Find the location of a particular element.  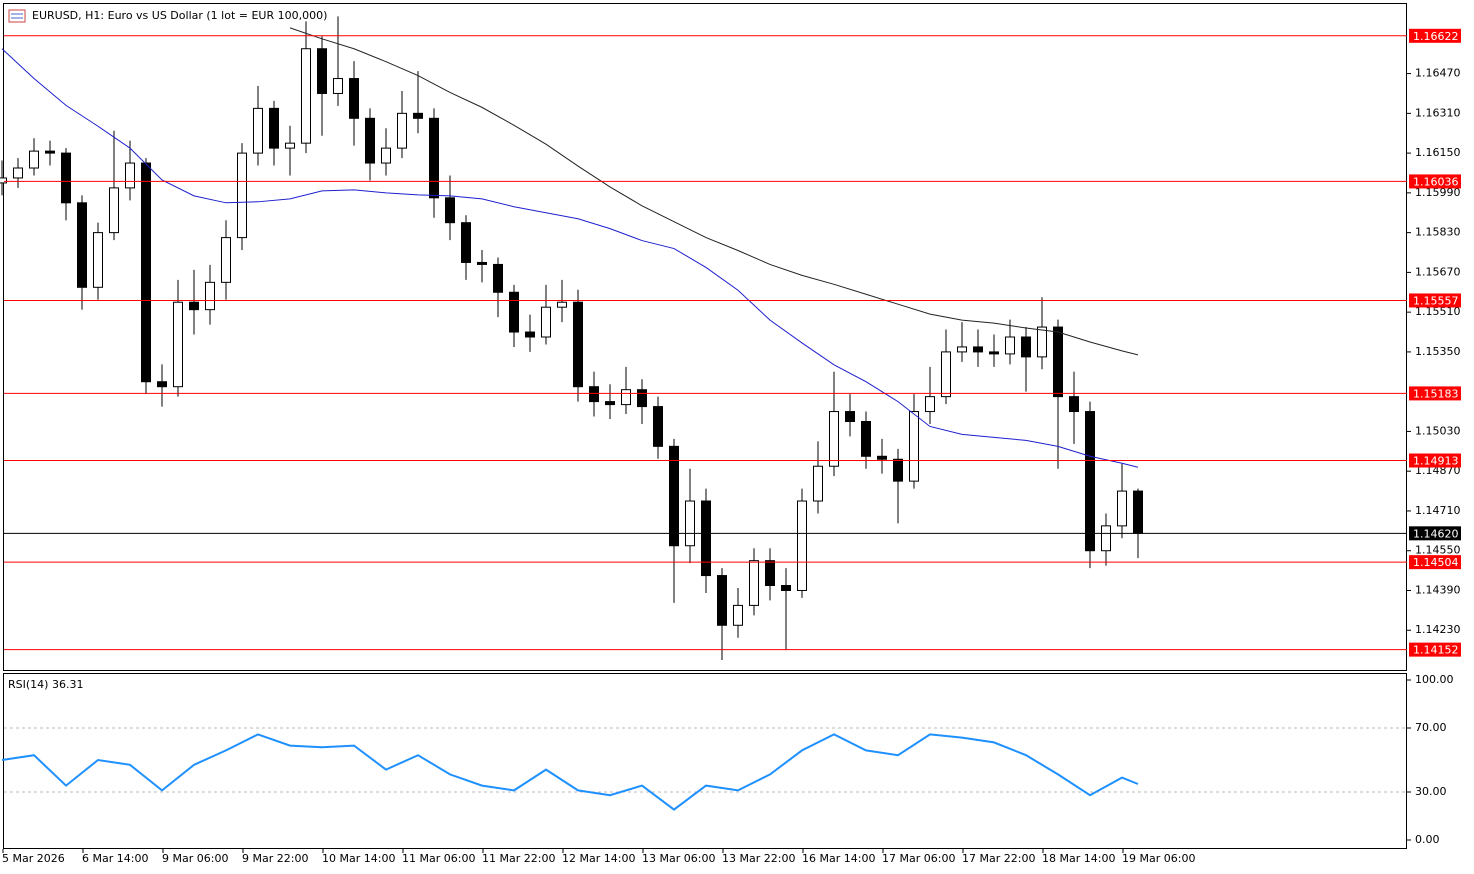

y-tick-label: 1.15830 is located at coordinates (1438, 232).